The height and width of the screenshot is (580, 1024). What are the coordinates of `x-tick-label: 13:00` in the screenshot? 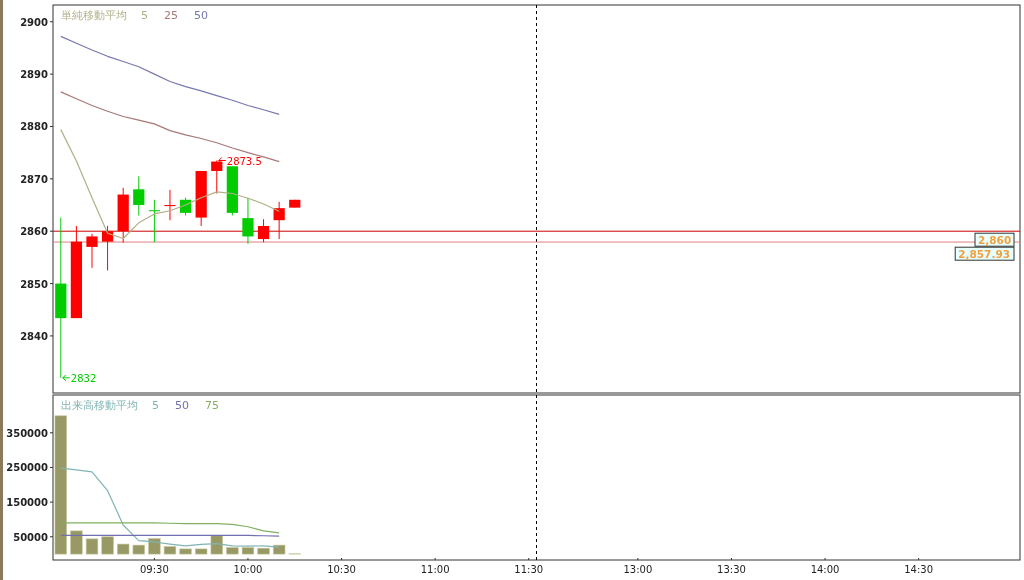 It's located at (638, 569).